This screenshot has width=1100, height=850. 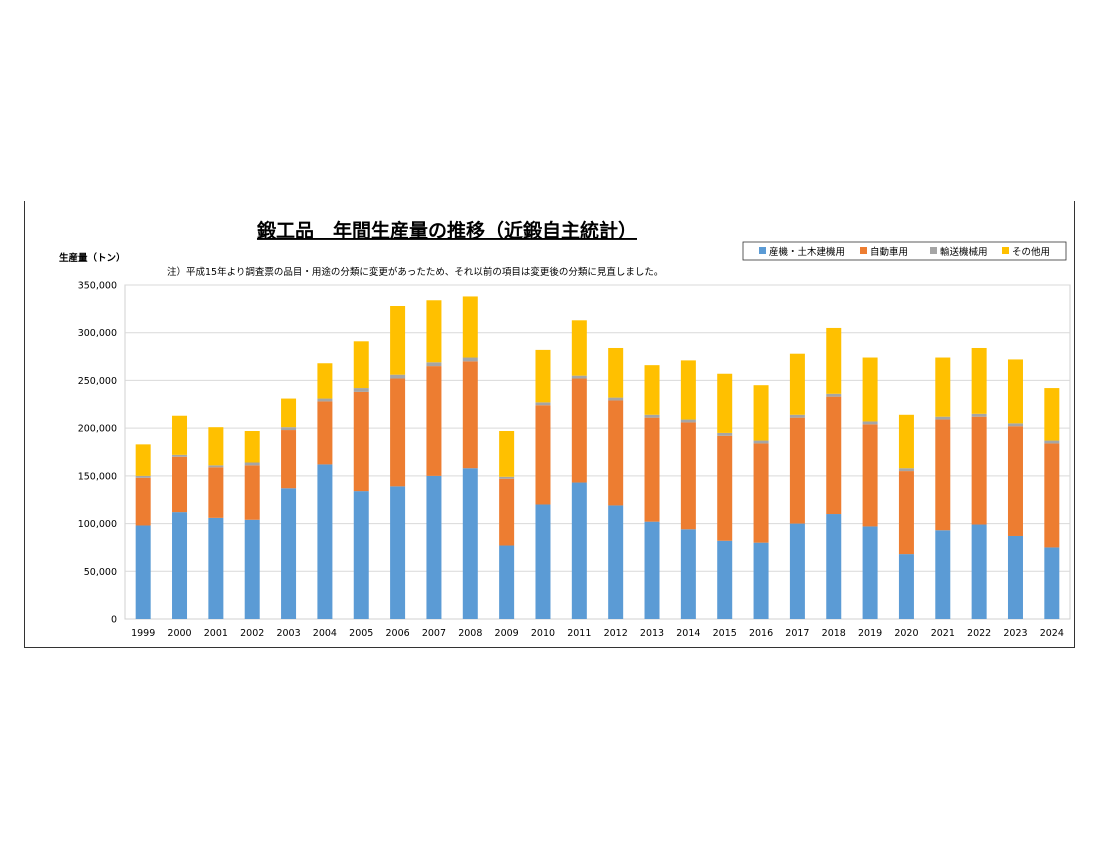 I want to click on x-tick-label: 2003, so click(x=288, y=633).